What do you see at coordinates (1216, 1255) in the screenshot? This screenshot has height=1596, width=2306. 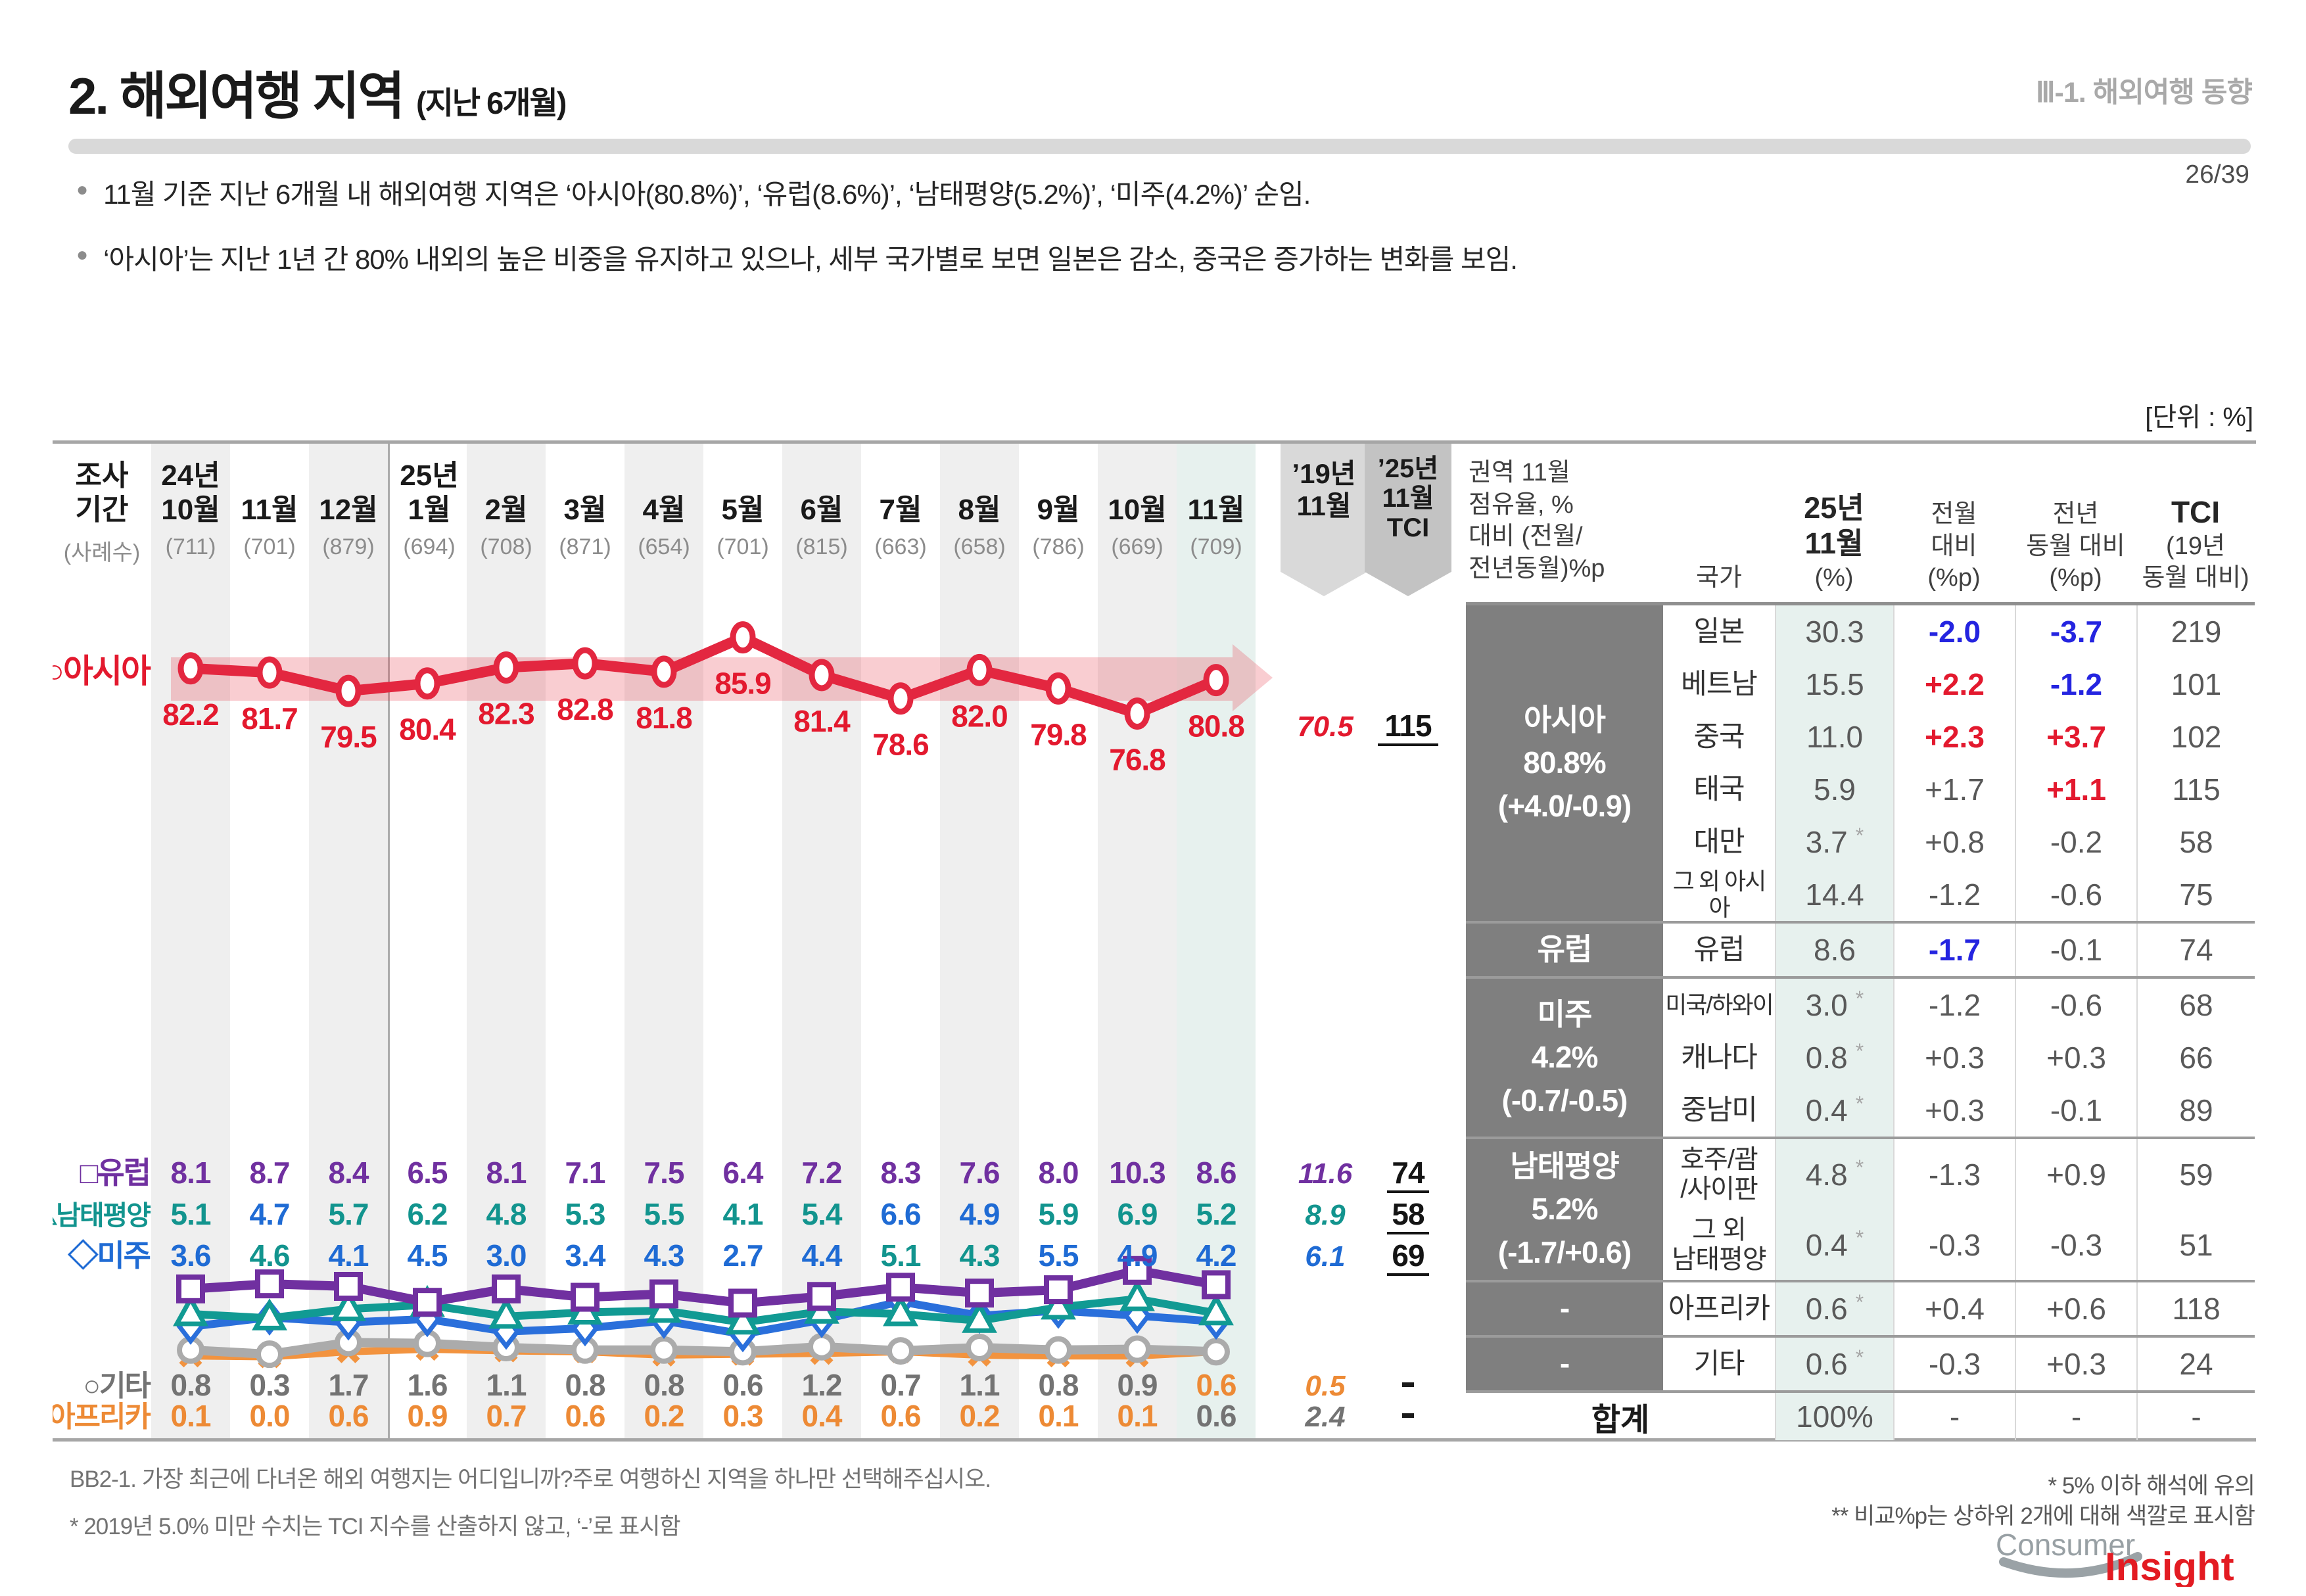 I see `svg-text: 4.2` at bounding box center [1216, 1255].